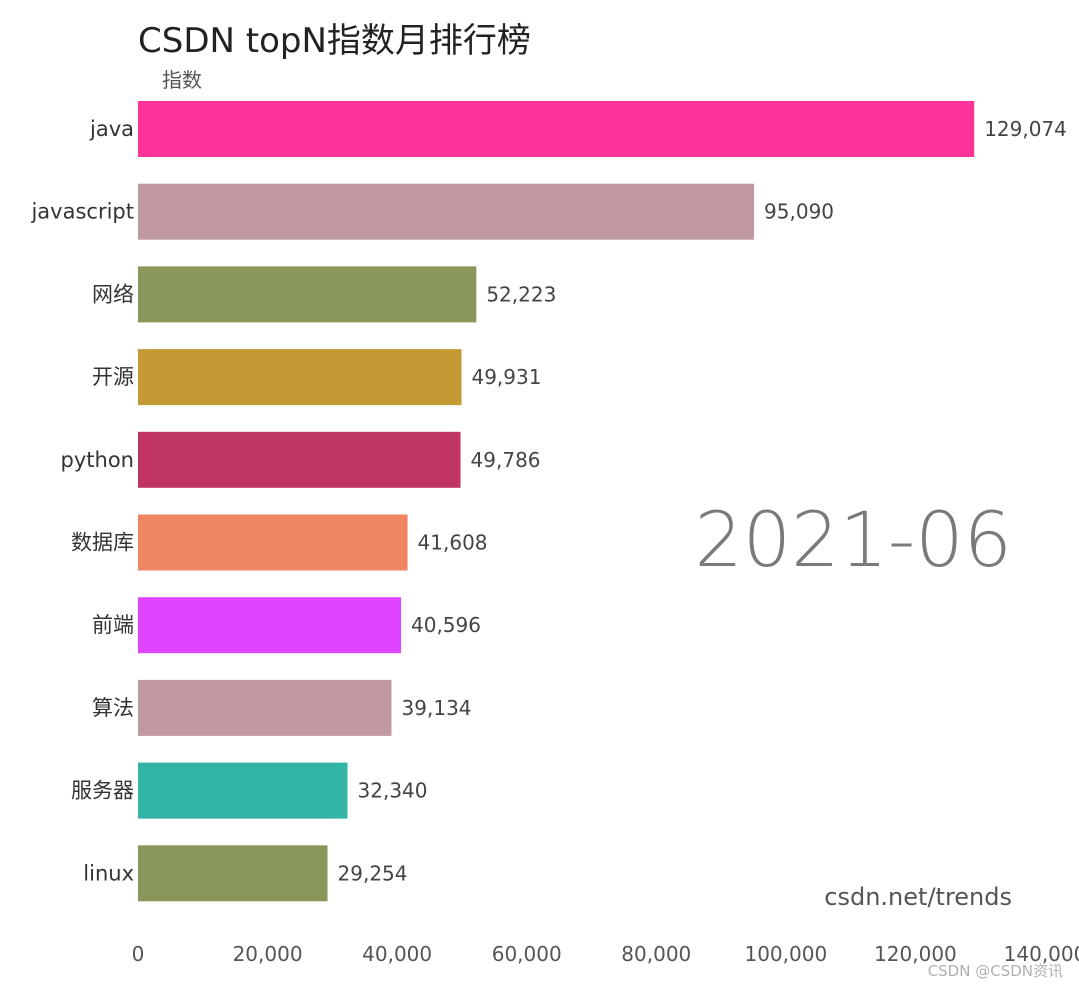 The height and width of the screenshot is (992, 1079). What do you see at coordinates (506, 377) in the screenshot?
I see `value-label-3: 49,931` at bounding box center [506, 377].